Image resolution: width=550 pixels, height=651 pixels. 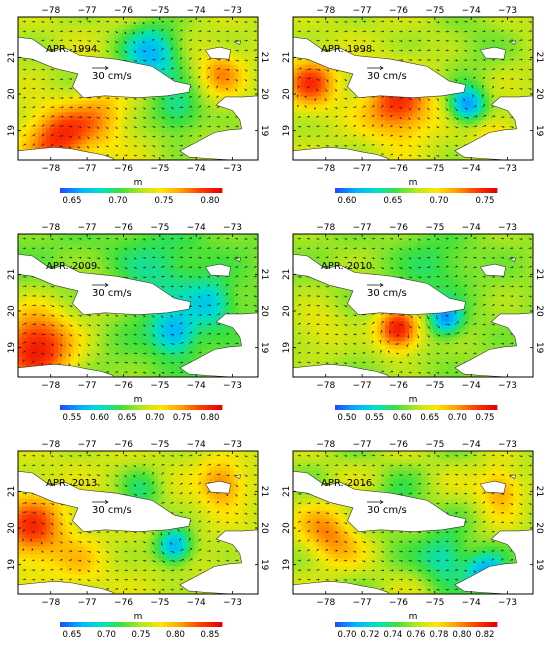 What do you see at coordinates (71, 266) in the screenshot?
I see `panel-title: APR. 2009` at bounding box center [71, 266].